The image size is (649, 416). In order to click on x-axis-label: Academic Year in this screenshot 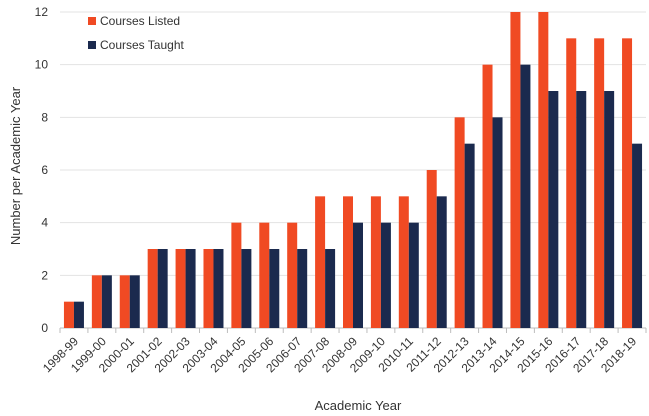, I will do `click(358, 405)`.